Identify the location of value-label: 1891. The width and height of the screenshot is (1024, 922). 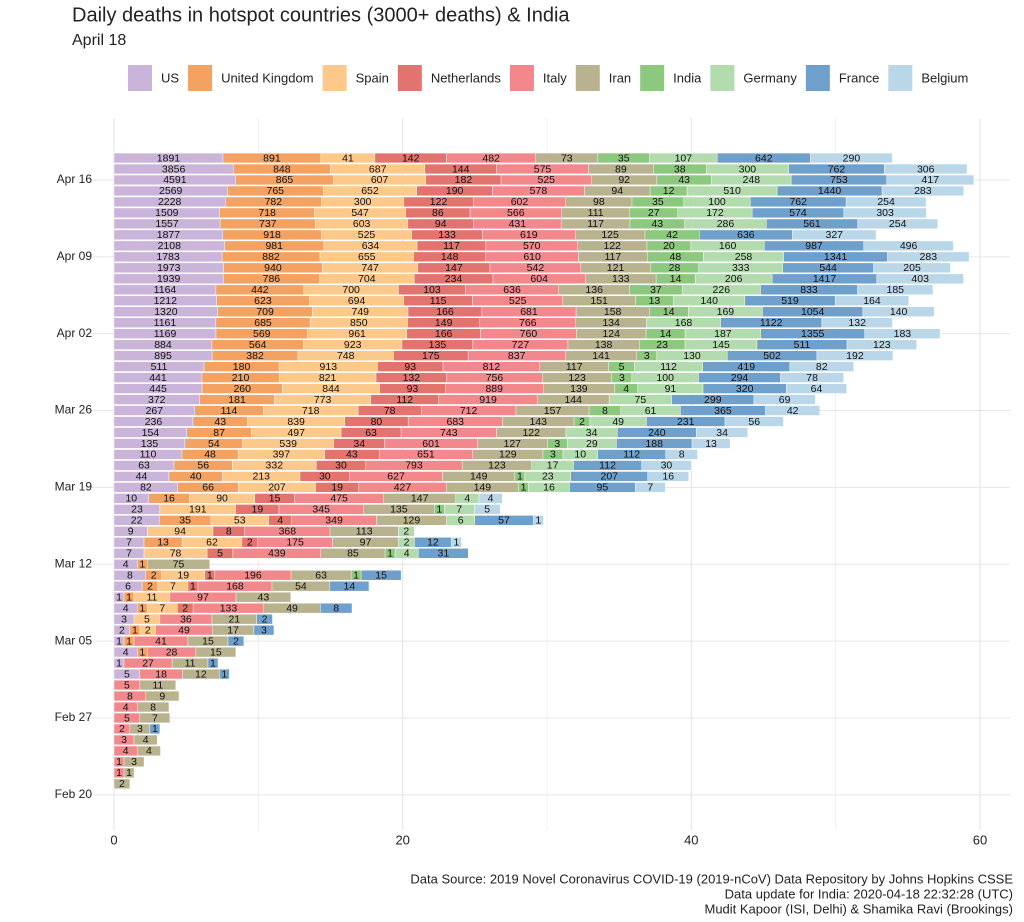
(169, 158).